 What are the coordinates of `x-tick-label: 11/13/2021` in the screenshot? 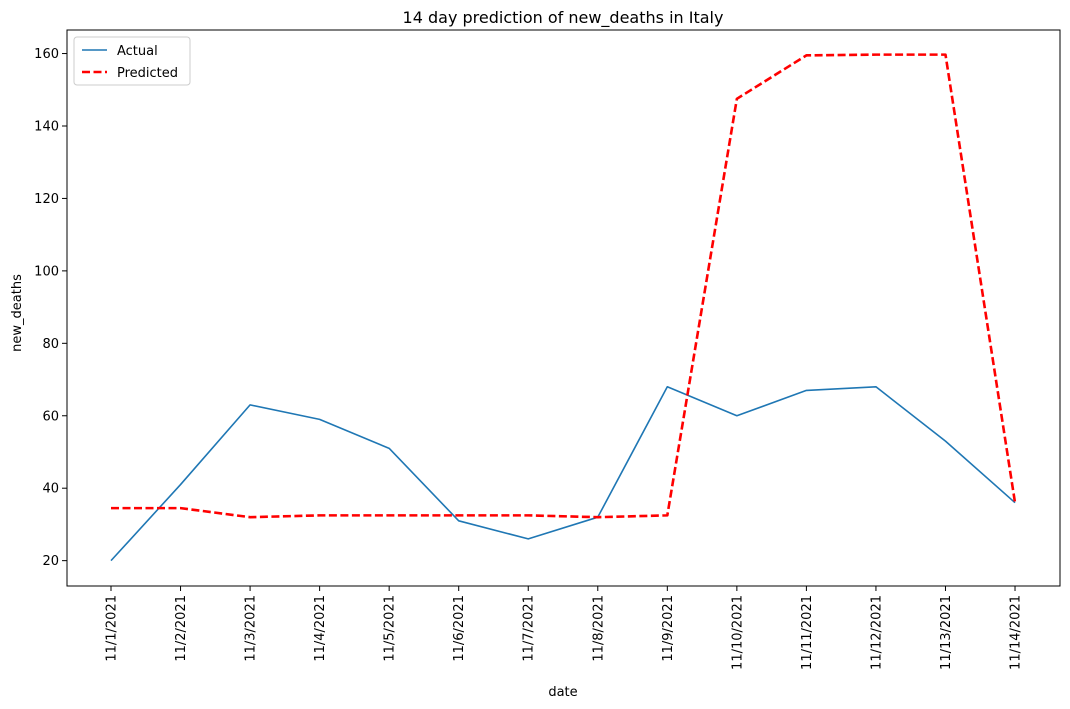 It's located at (946, 632).